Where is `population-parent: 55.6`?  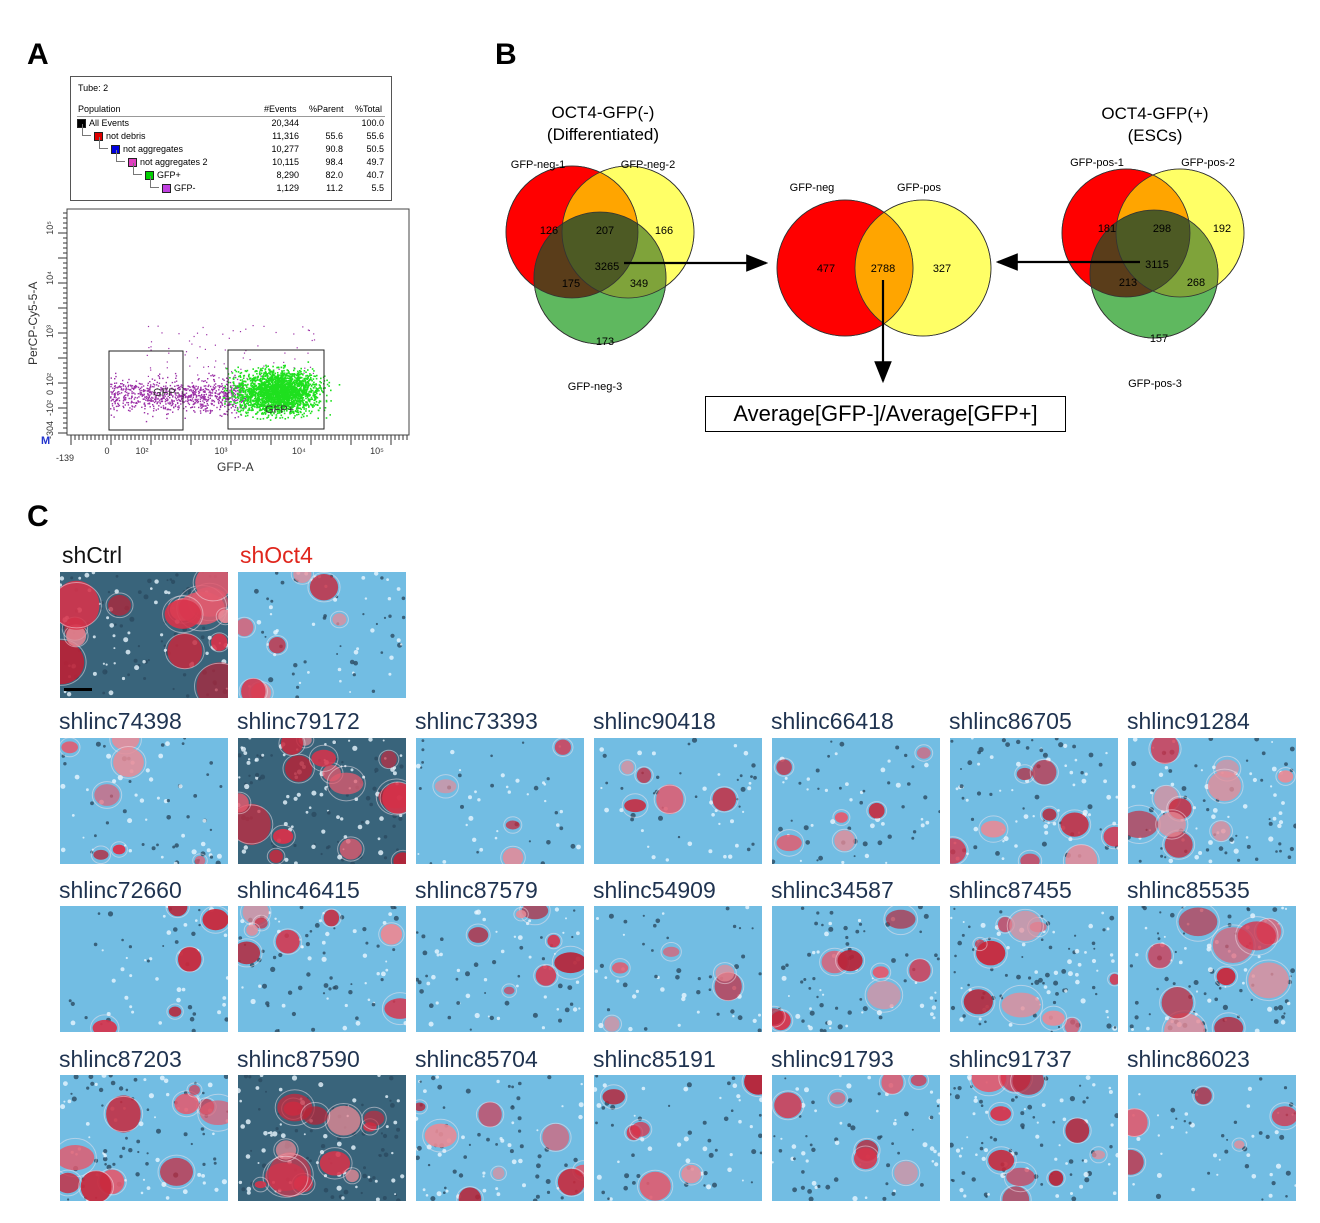 population-parent: 55.6 is located at coordinates (334, 136).